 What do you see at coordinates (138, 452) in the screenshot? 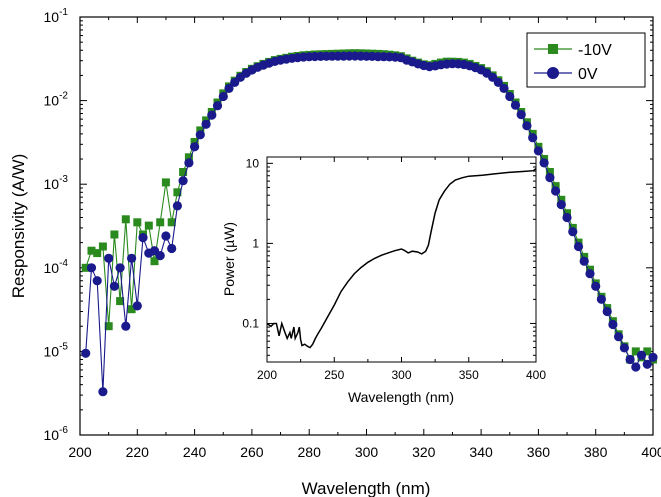
I see `main-x-tick-label: 220` at bounding box center [138, 452].